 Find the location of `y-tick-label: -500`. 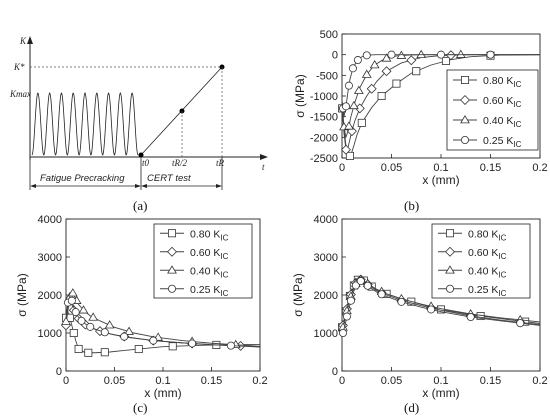

y-tick-label: -500 is located at coordinates (327, 76).